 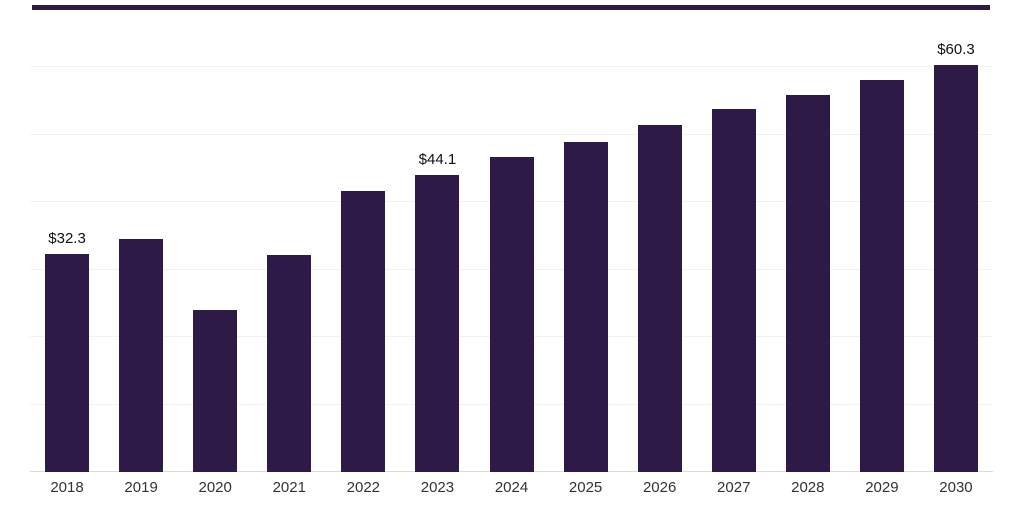 What do you see at coordinates (511, 7) in the screenshot?
I see `top-rule` at bounding box center [511, 7].